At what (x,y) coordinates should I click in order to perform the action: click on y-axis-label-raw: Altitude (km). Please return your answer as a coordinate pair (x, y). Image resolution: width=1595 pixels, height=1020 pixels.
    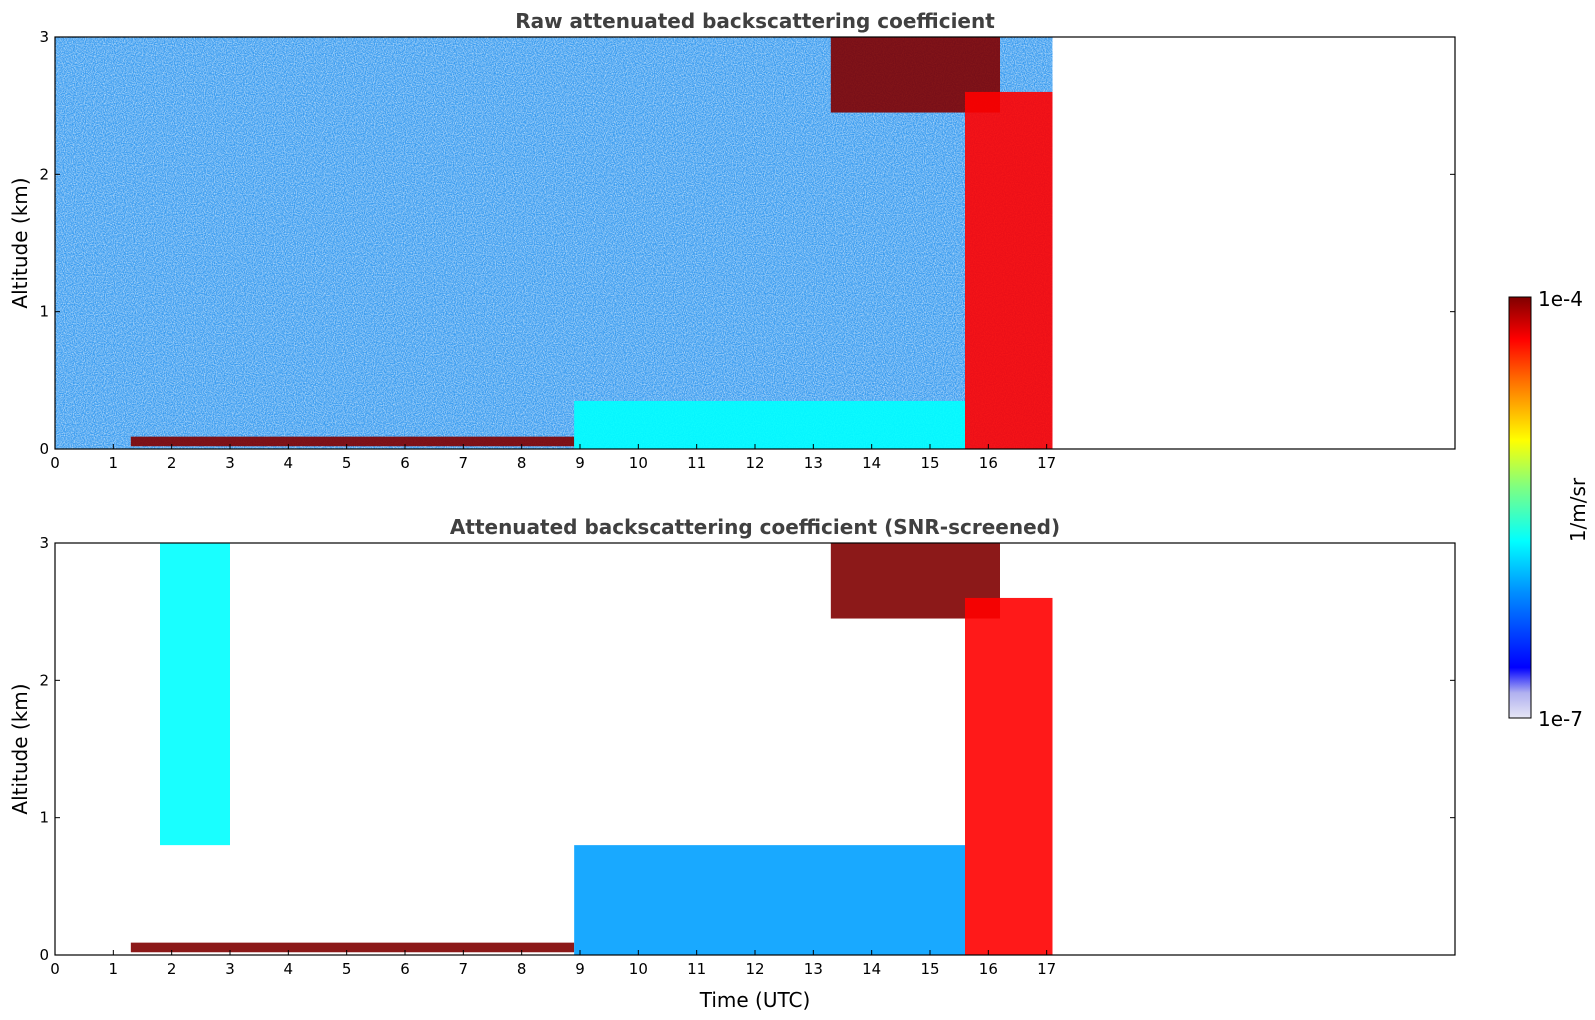
    Looking at the image, I should click on (20, 242).